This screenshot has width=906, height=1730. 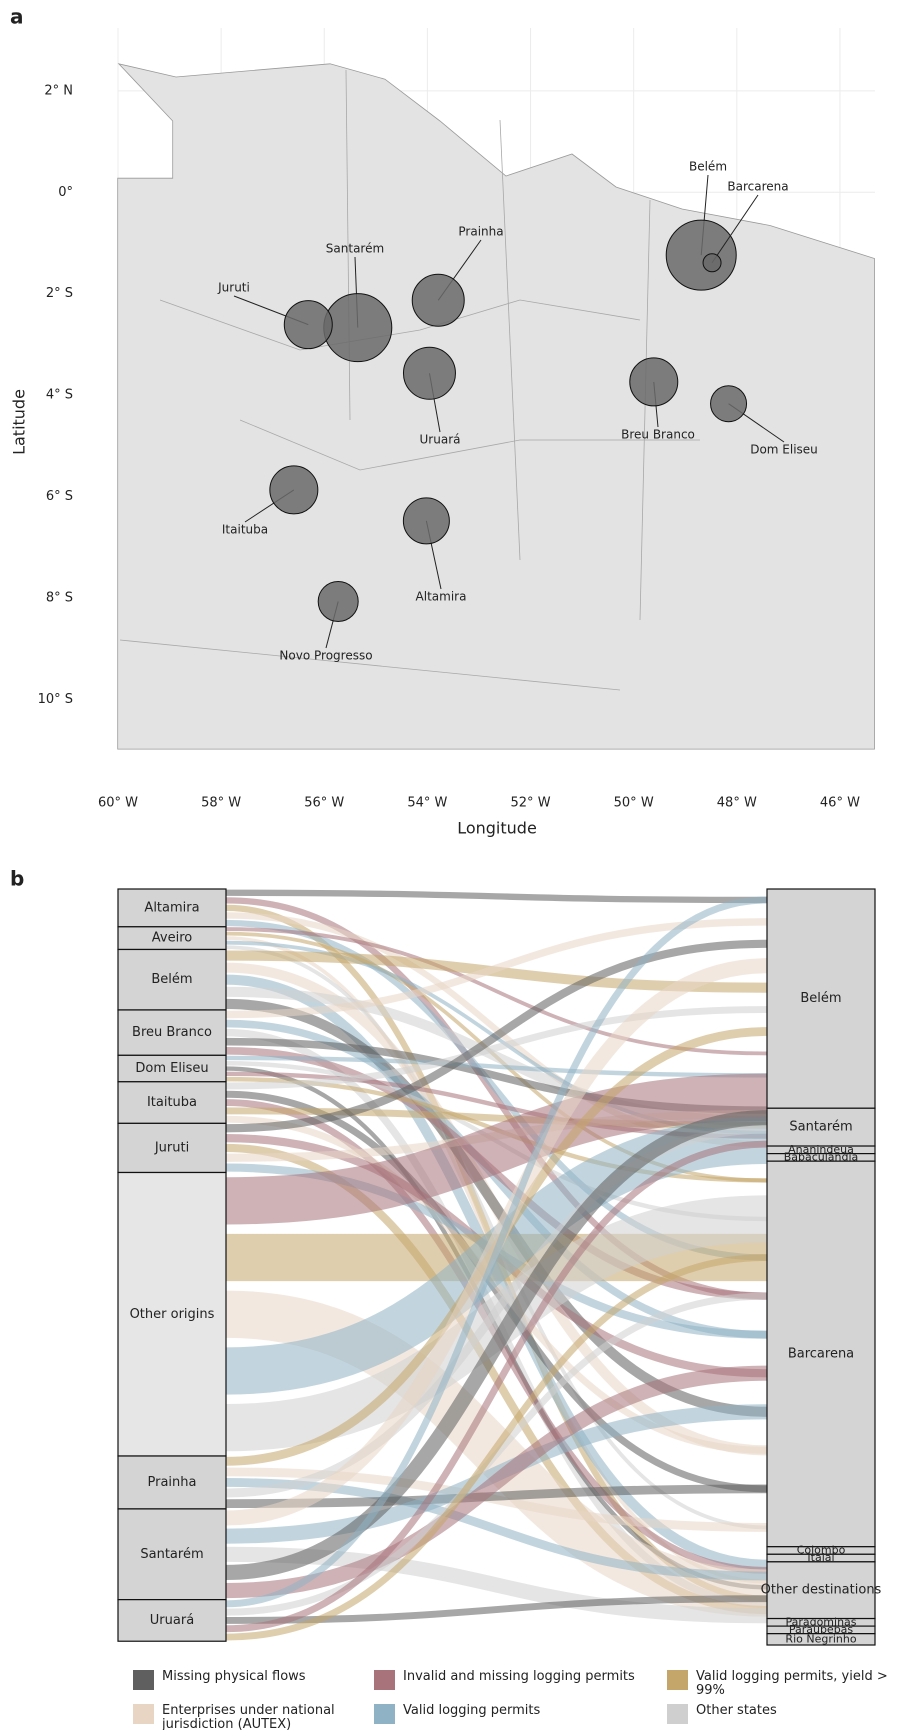 I want to click on legend-label: Valid logging permits, so click(x=472, y=1710).